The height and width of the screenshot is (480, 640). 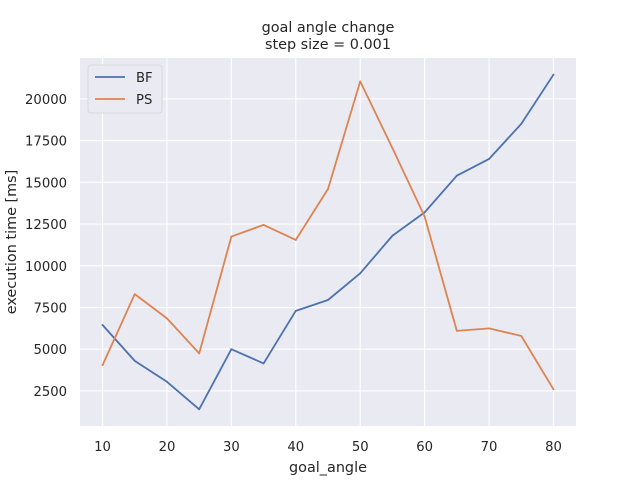 What do you see at coordinates (46, 142) in the screenshot?
I see `y-tick-label: 17500` at bounding box center [46, 142].